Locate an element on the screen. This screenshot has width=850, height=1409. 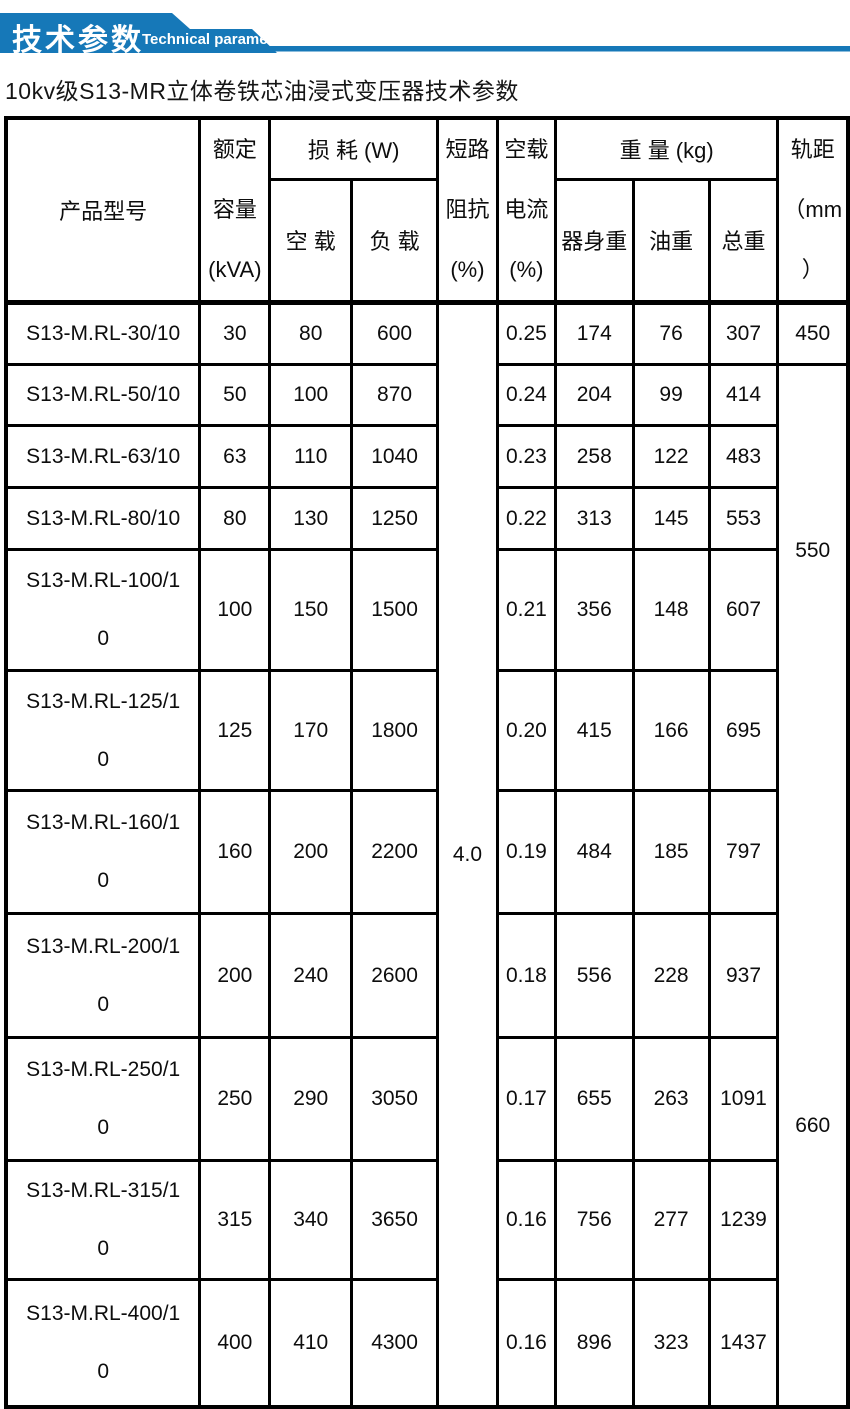
cell-capacity: 160 is located at coordinates (235, 852).